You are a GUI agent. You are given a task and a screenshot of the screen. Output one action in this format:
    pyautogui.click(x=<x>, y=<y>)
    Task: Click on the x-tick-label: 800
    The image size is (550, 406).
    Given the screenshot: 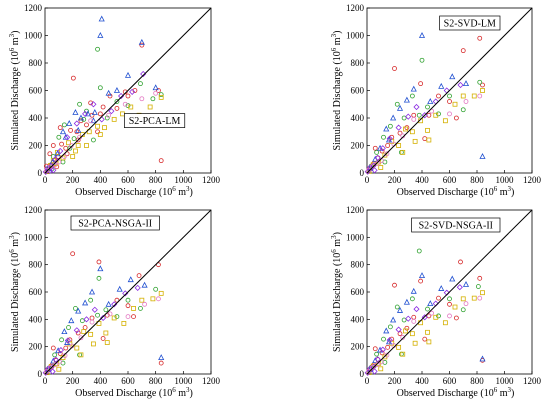 What is the action you would take?
    pyautogui.click(x=477, y=381)
    